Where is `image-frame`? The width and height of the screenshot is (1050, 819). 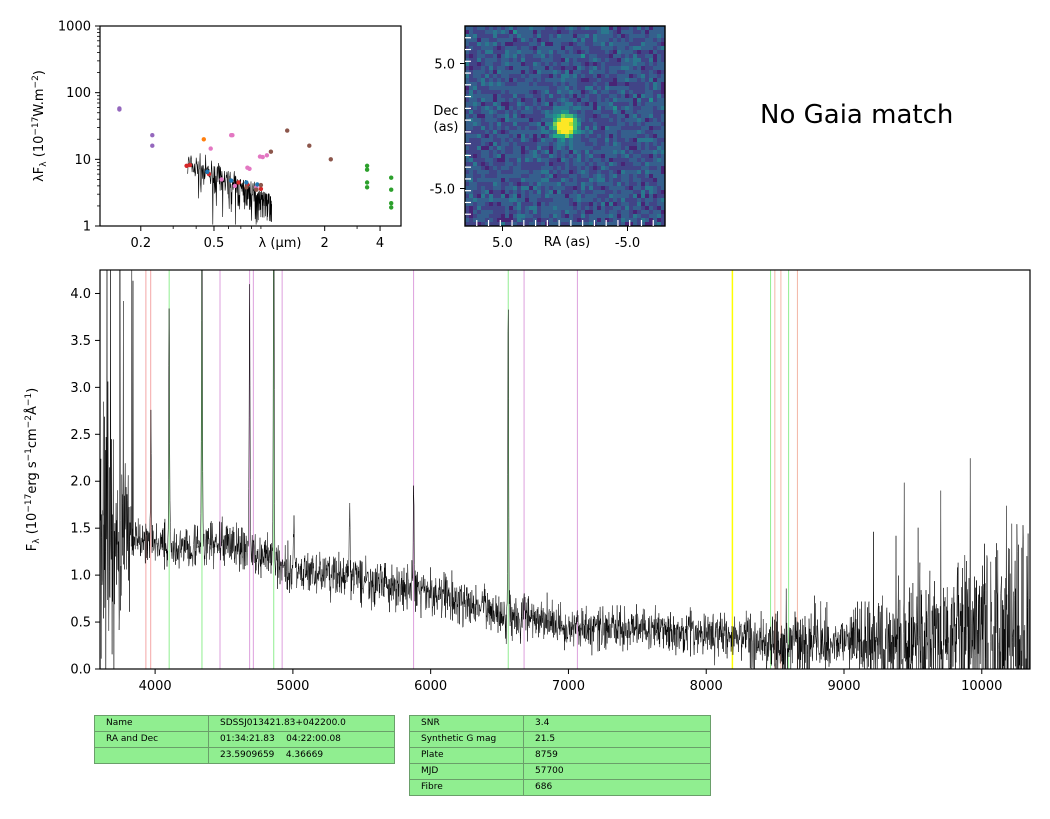 image-frame is located at coordinates (565, 126).